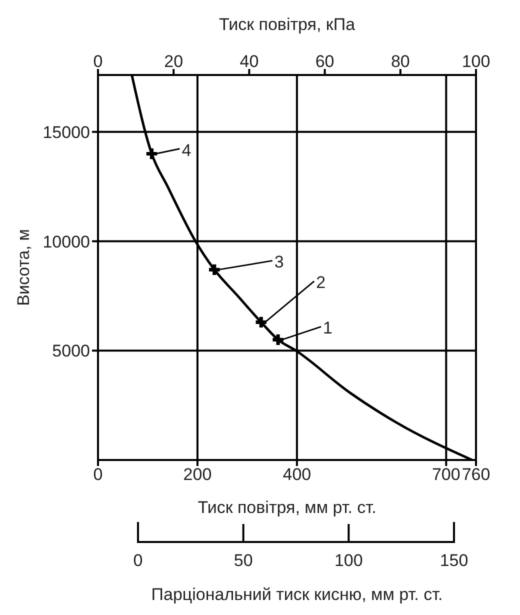  What do you see at coordinates (98, 61) in the screenshot?
I see `x2-tick-label: 0` at bounding box center [98, 61].